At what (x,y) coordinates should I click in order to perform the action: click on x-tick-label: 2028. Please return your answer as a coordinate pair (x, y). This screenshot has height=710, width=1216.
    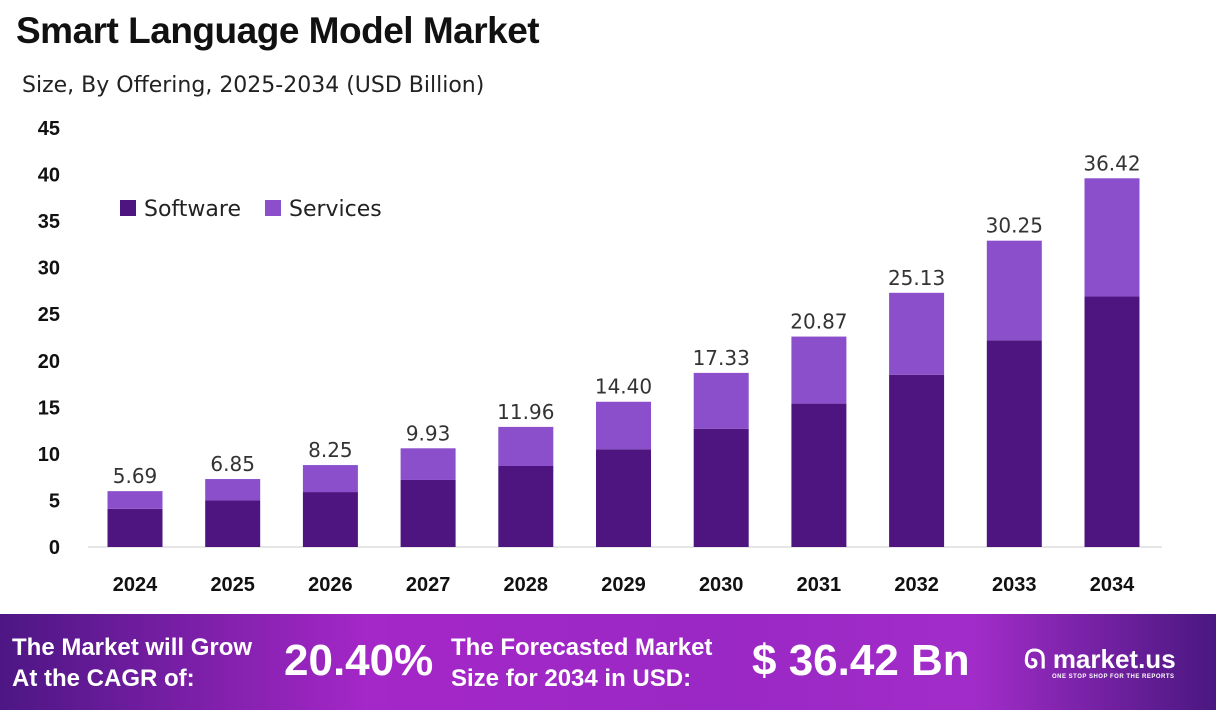
    Looking at the image, I should click on (526, 585).